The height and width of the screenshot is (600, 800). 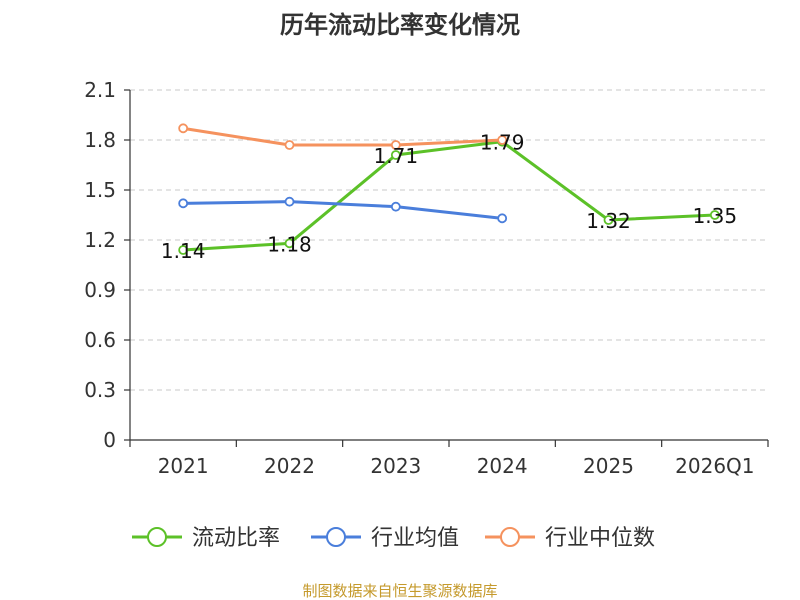 I want to click on series-layer, so click(x=449, y=189).